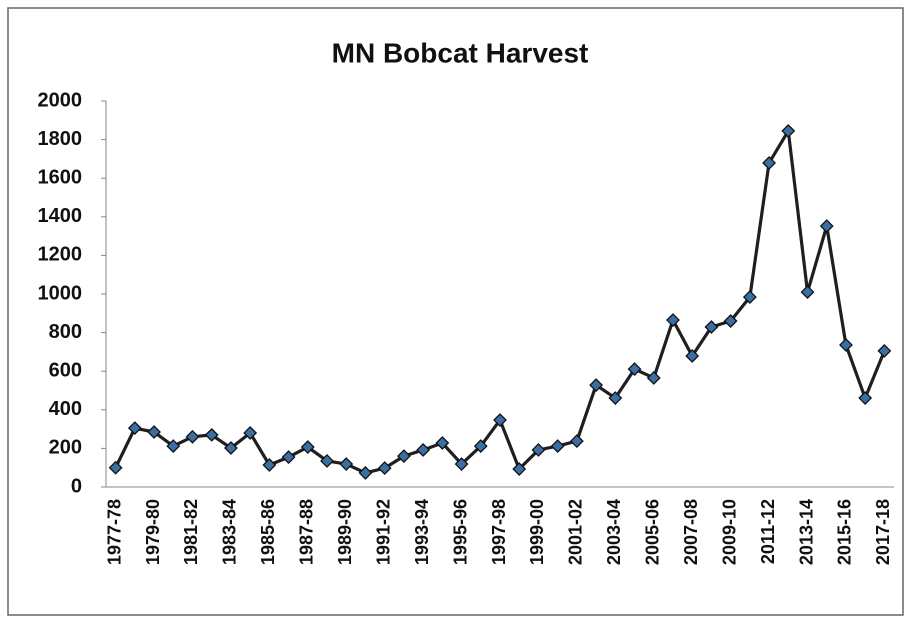 The height and width of the screenshot is (621, 909). I want to click on x-tick-label: 2009-10, so click(729, 532).